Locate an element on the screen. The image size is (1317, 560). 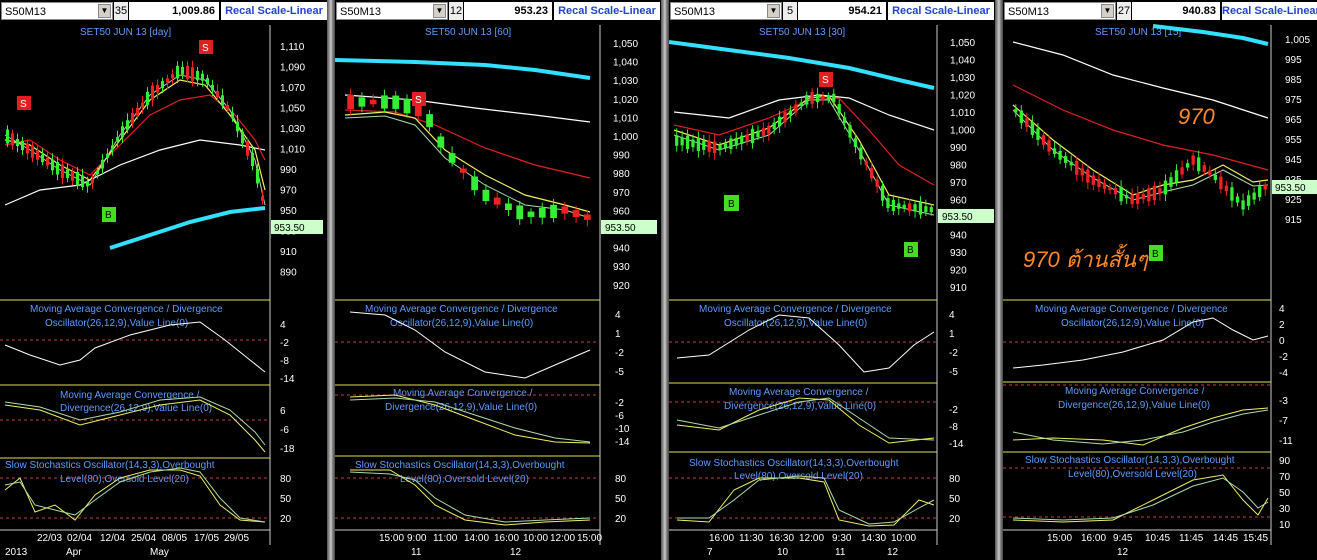
price-tick-label: 1,000 is located at coordinates (962, 131).